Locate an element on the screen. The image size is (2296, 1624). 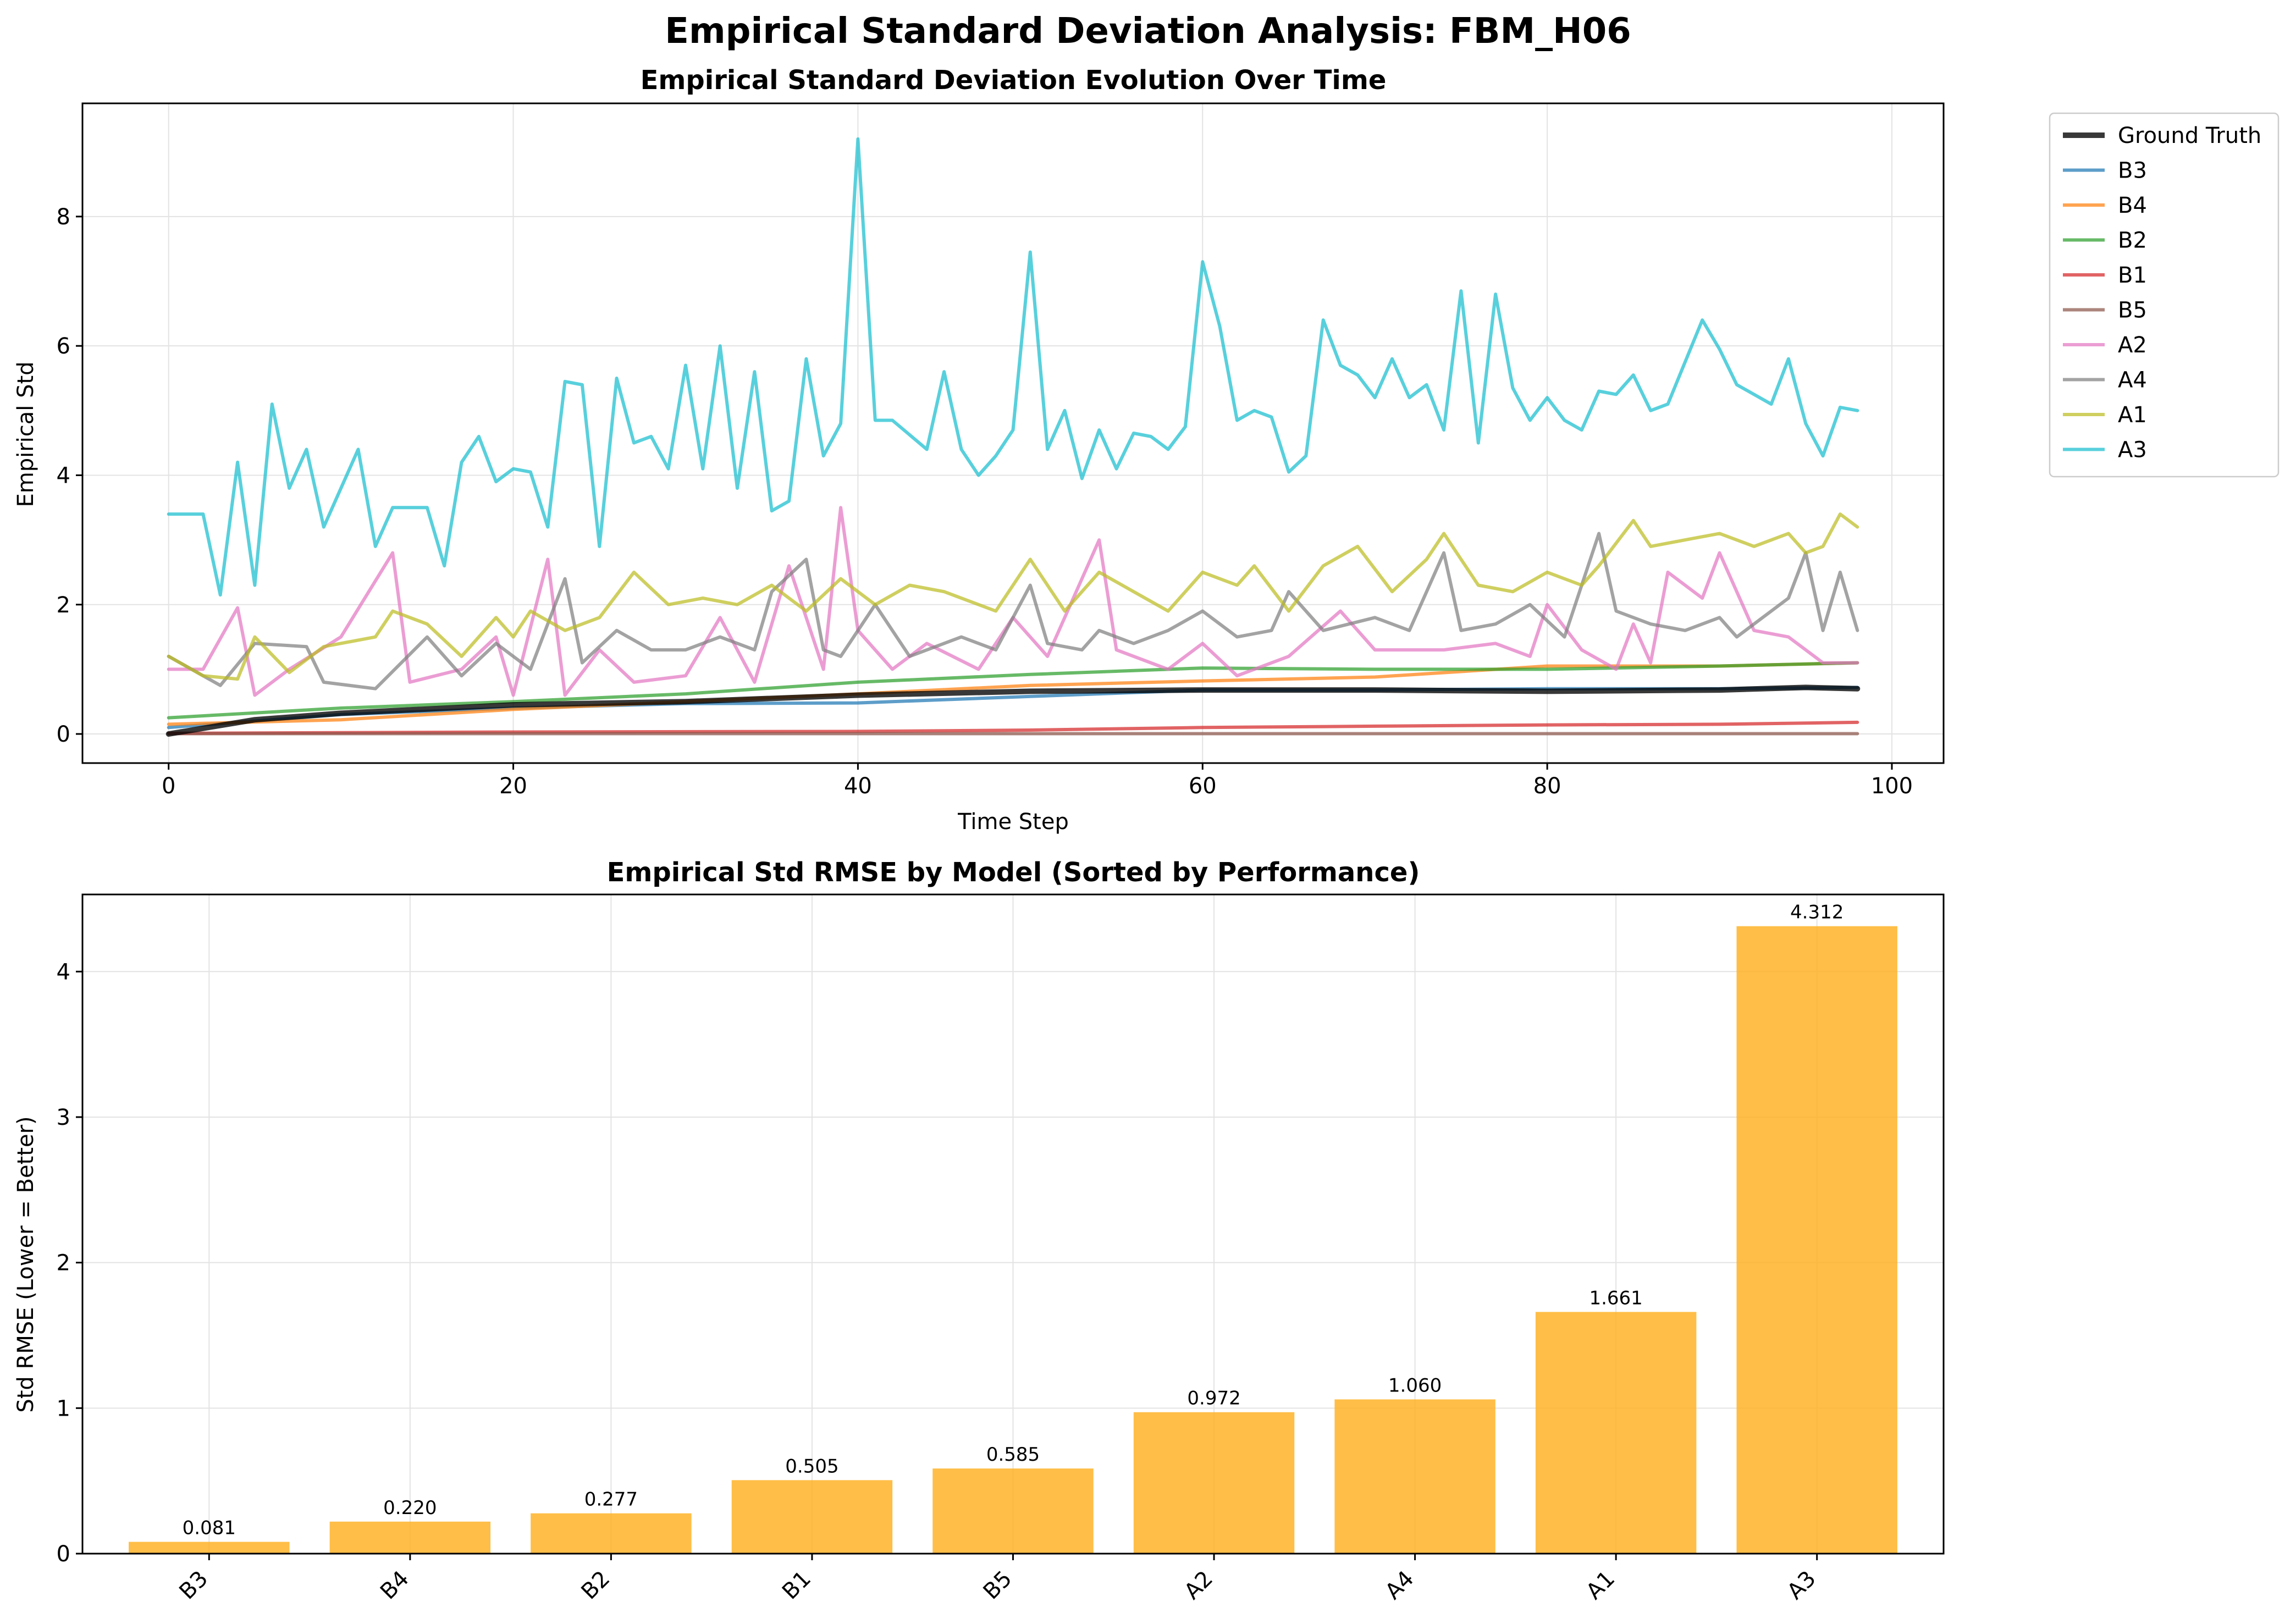
line-chart-y-label: Empirical Std is located at coordinates (25, 434).